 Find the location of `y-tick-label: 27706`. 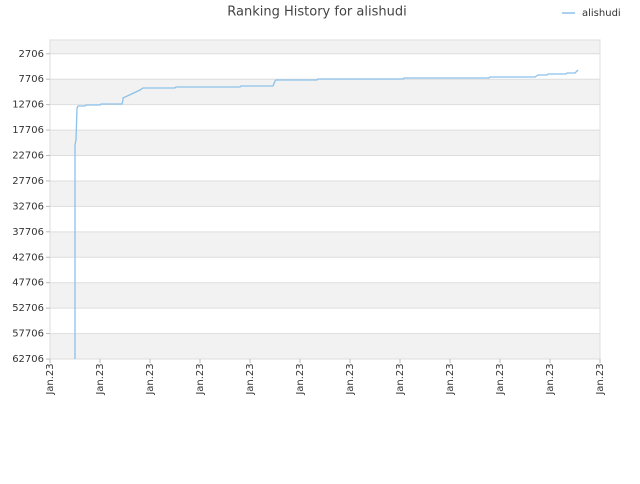

y-tick-label: 27706 is located at coordinates (28, 181).